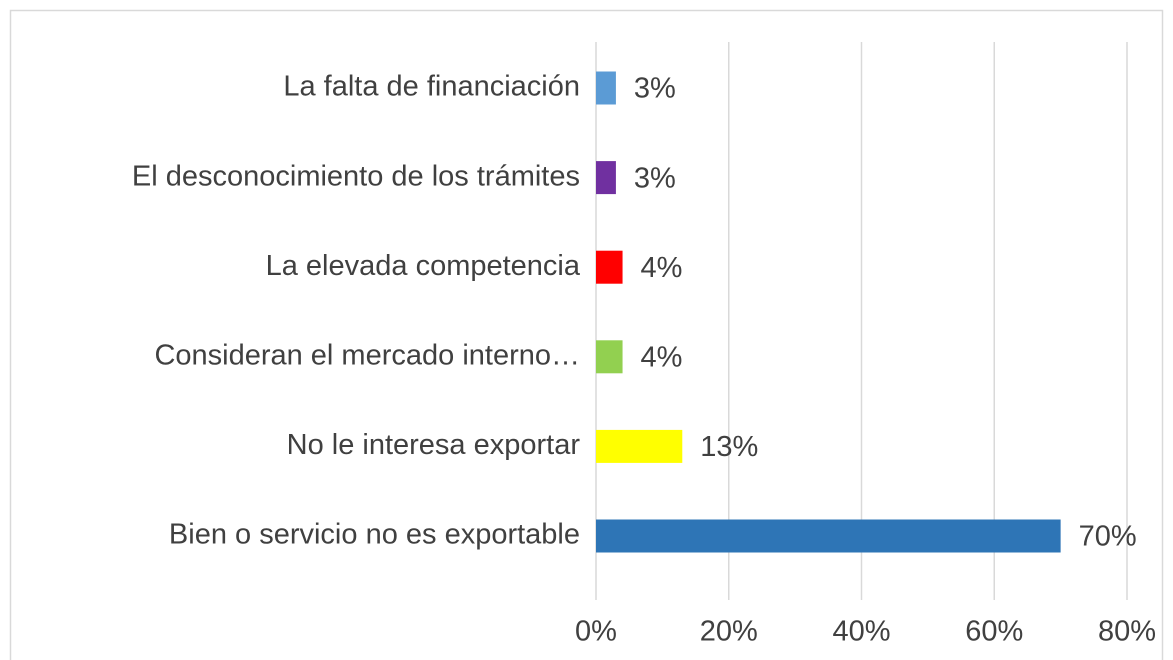  Describe the element at coordinates (994, 632) in the screenshot. I see `x-tick-label: 60%` at that location.